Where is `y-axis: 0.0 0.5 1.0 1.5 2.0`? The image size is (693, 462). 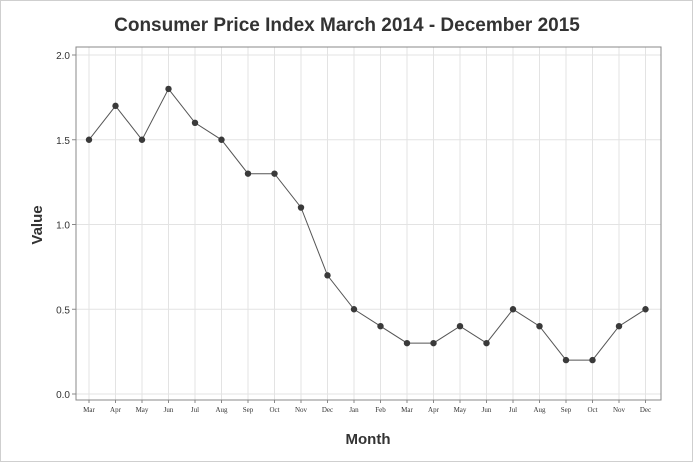 y-axis: 0.0 0.5 1.0 1.5 2.0 is located at coordinates (66, 226).